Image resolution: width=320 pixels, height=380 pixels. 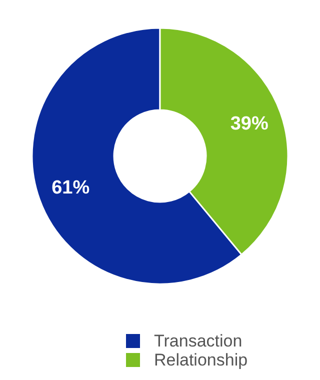 What do you see at coordinates (71, 188) in the screenshot?
I see `data-label: 61%` at bounding box center [71, 188].